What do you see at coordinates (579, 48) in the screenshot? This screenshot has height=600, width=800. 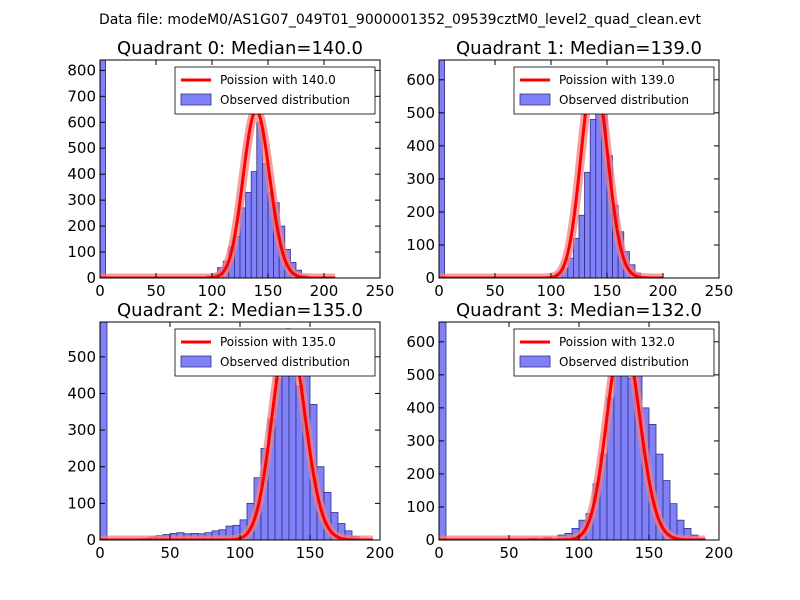 I see `panel-title: Quadrant 1: Median=139.0` at bounding box center [579, 48].